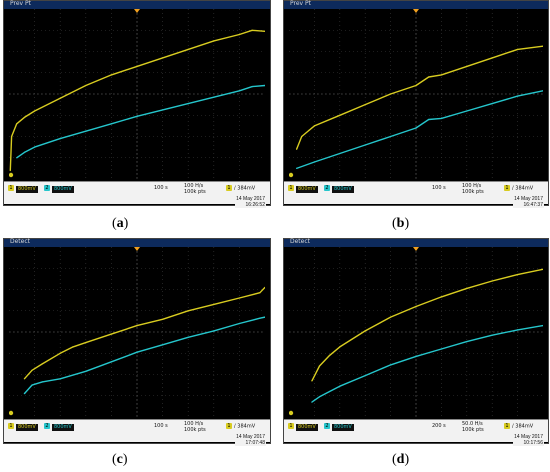 Image resolution: width=550 pixels, height=472 pixels. What do you see at coordinates (120, 223) in the screenshot?
I see `caption-a: (a)` at bounding box center [120, 223].